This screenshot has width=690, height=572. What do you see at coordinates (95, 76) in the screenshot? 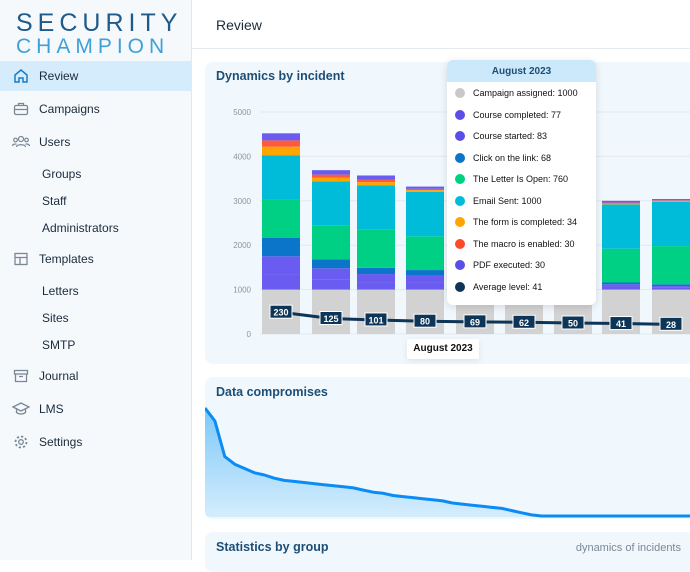
I see `sidebar-item-review: Review` at bounding box center [95, 76].